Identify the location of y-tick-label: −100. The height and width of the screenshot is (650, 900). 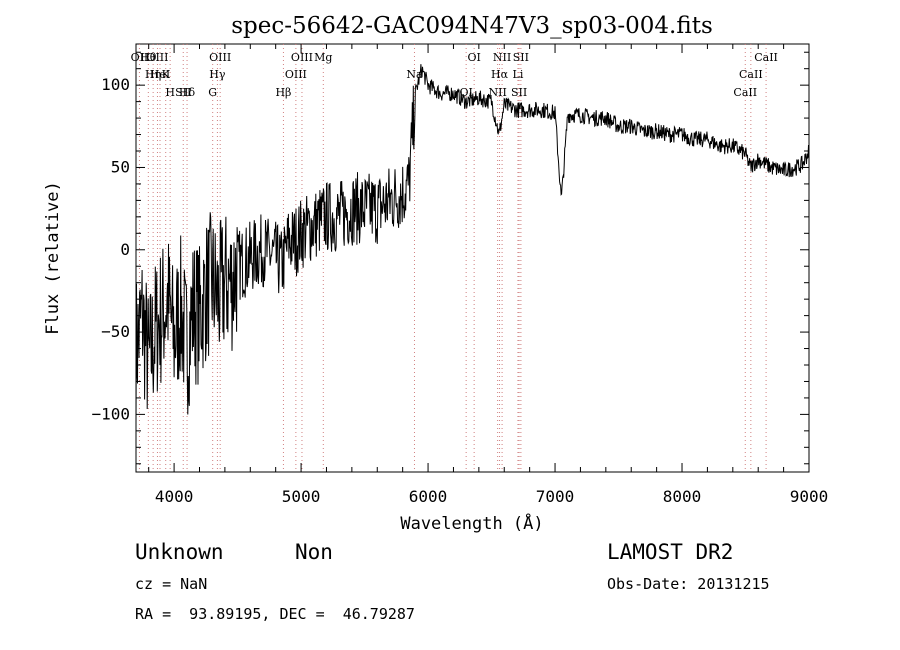
(110, 413).